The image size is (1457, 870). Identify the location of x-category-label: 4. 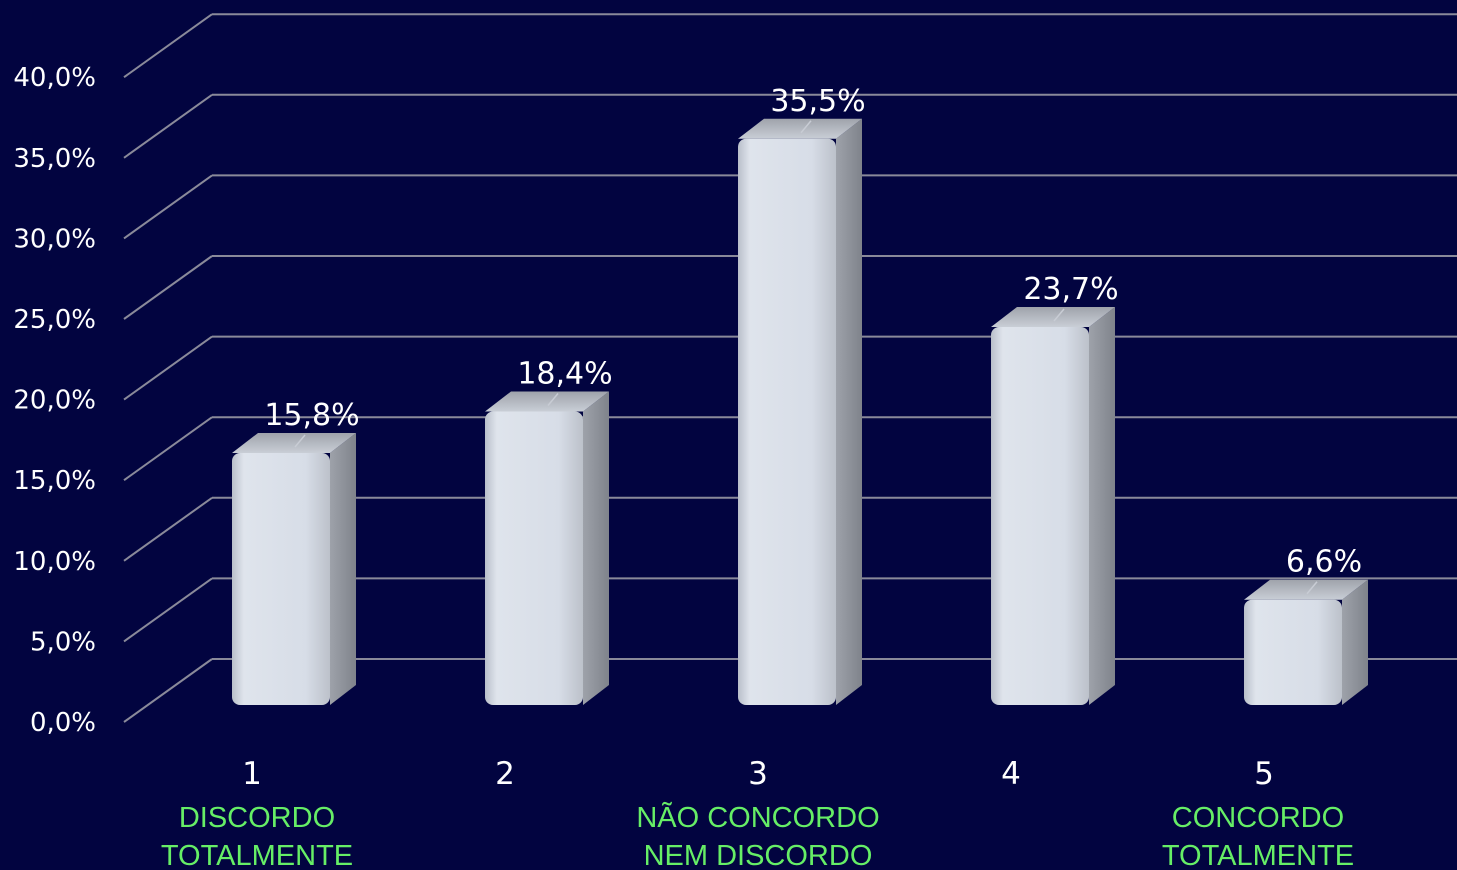
(1011, 774).